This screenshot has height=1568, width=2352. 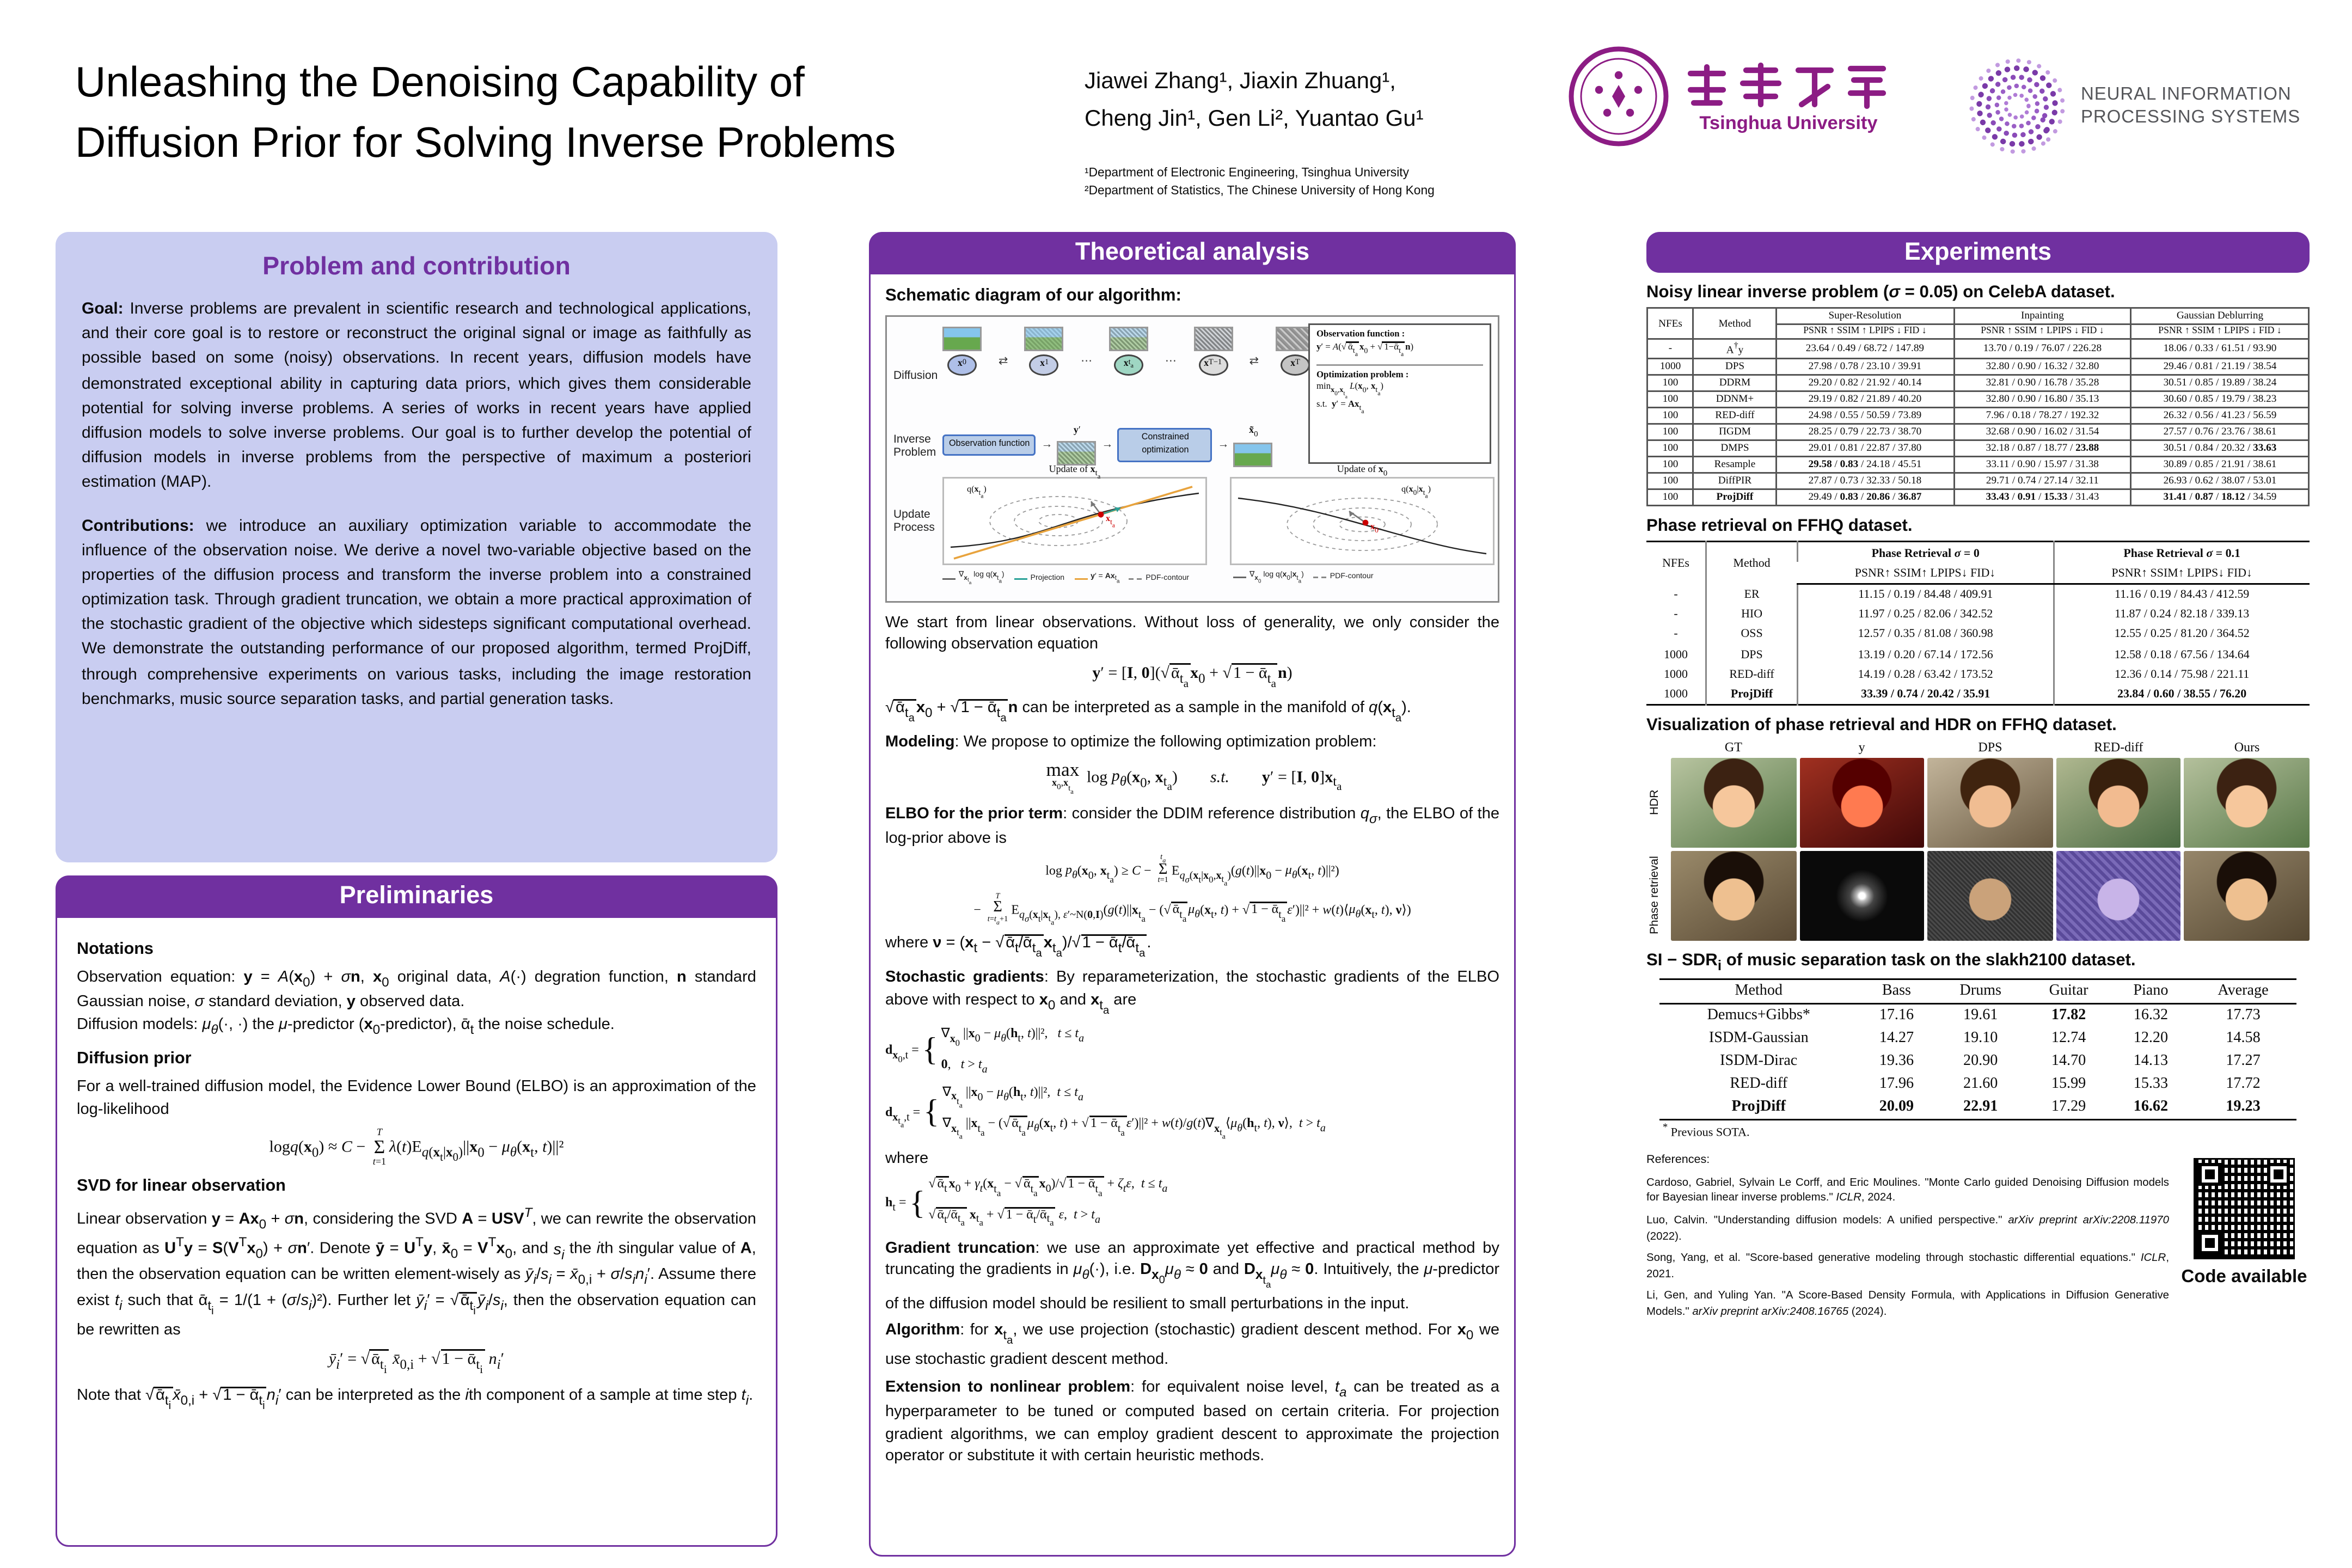 What do you see at coordinates (1676, 593) in the screenshot?
I see `table-cell: -` at bounding box center [1676, 593].